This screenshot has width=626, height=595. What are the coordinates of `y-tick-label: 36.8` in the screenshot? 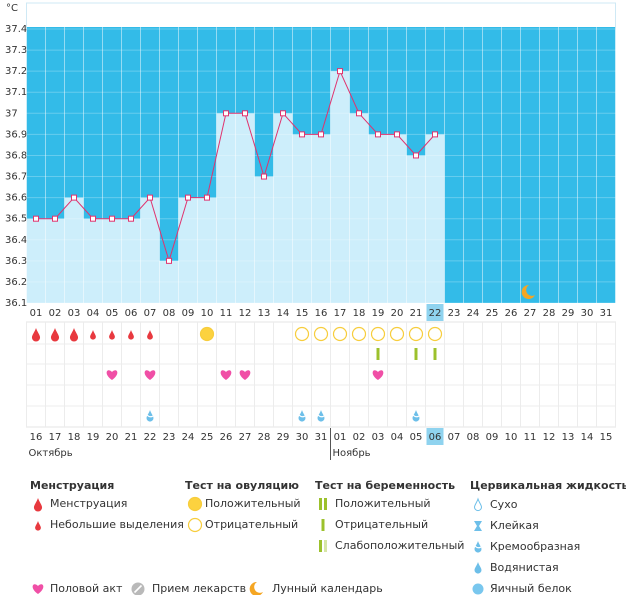 It's located at (16, 155).